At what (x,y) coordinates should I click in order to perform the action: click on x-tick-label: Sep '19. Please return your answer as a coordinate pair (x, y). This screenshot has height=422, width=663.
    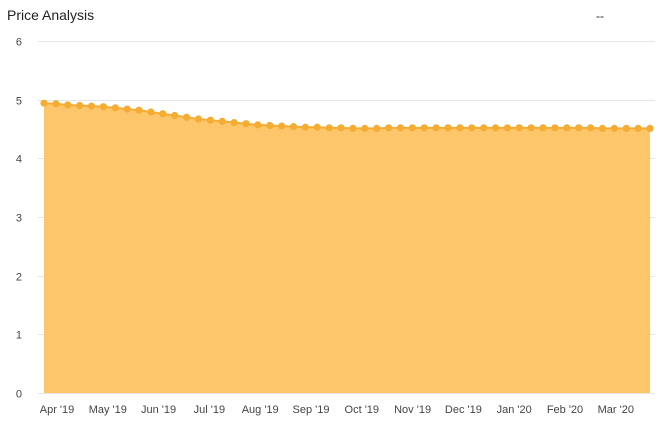
    Looking at the image, I should click on (311, 410).